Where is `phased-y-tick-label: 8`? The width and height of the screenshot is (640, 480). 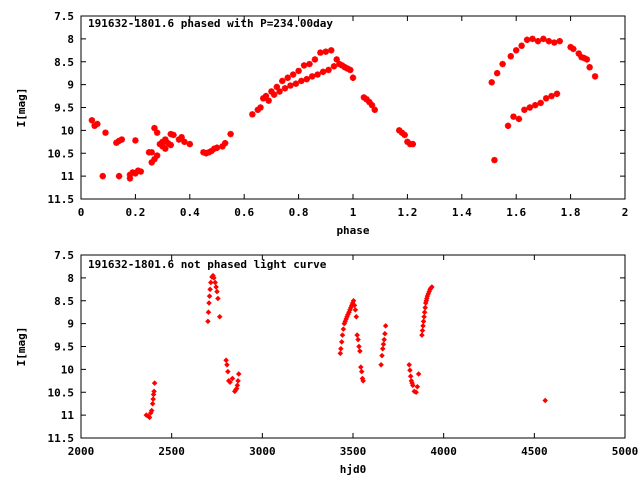 phased-y-tick-label: 8 is located at coordinates (70, 39).